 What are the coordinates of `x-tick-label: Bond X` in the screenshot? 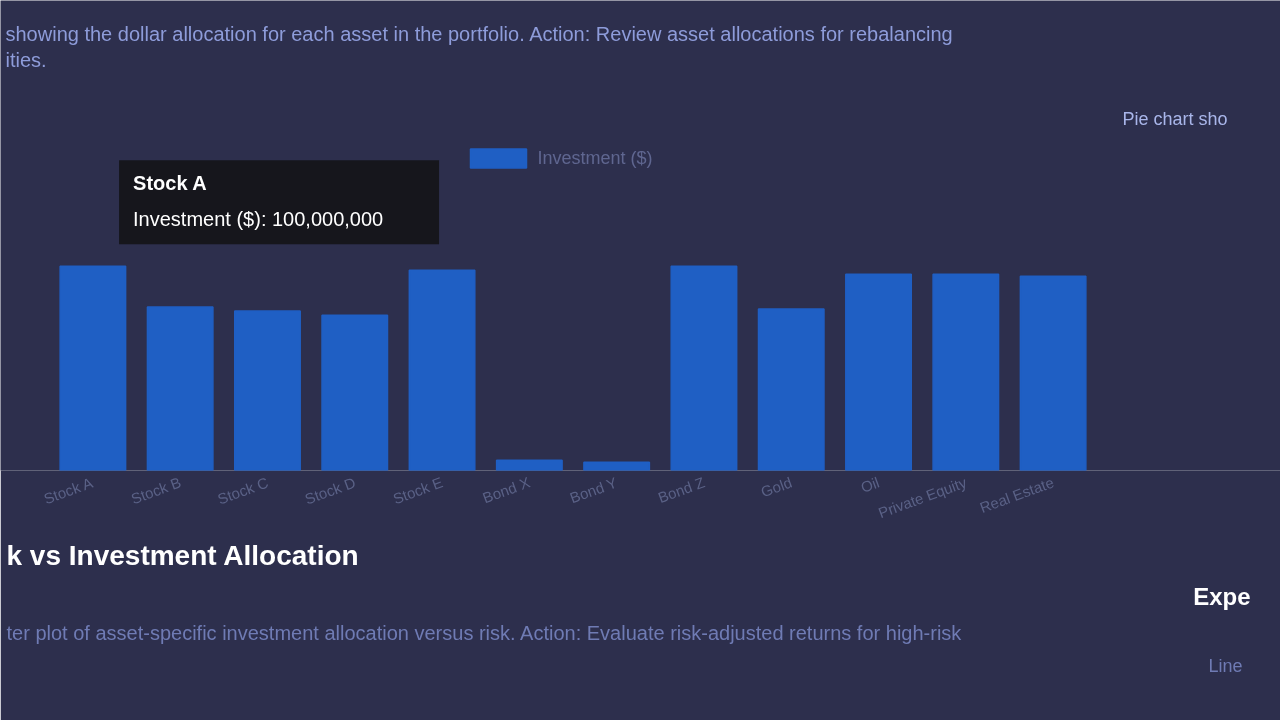 It's located at (506, 490).